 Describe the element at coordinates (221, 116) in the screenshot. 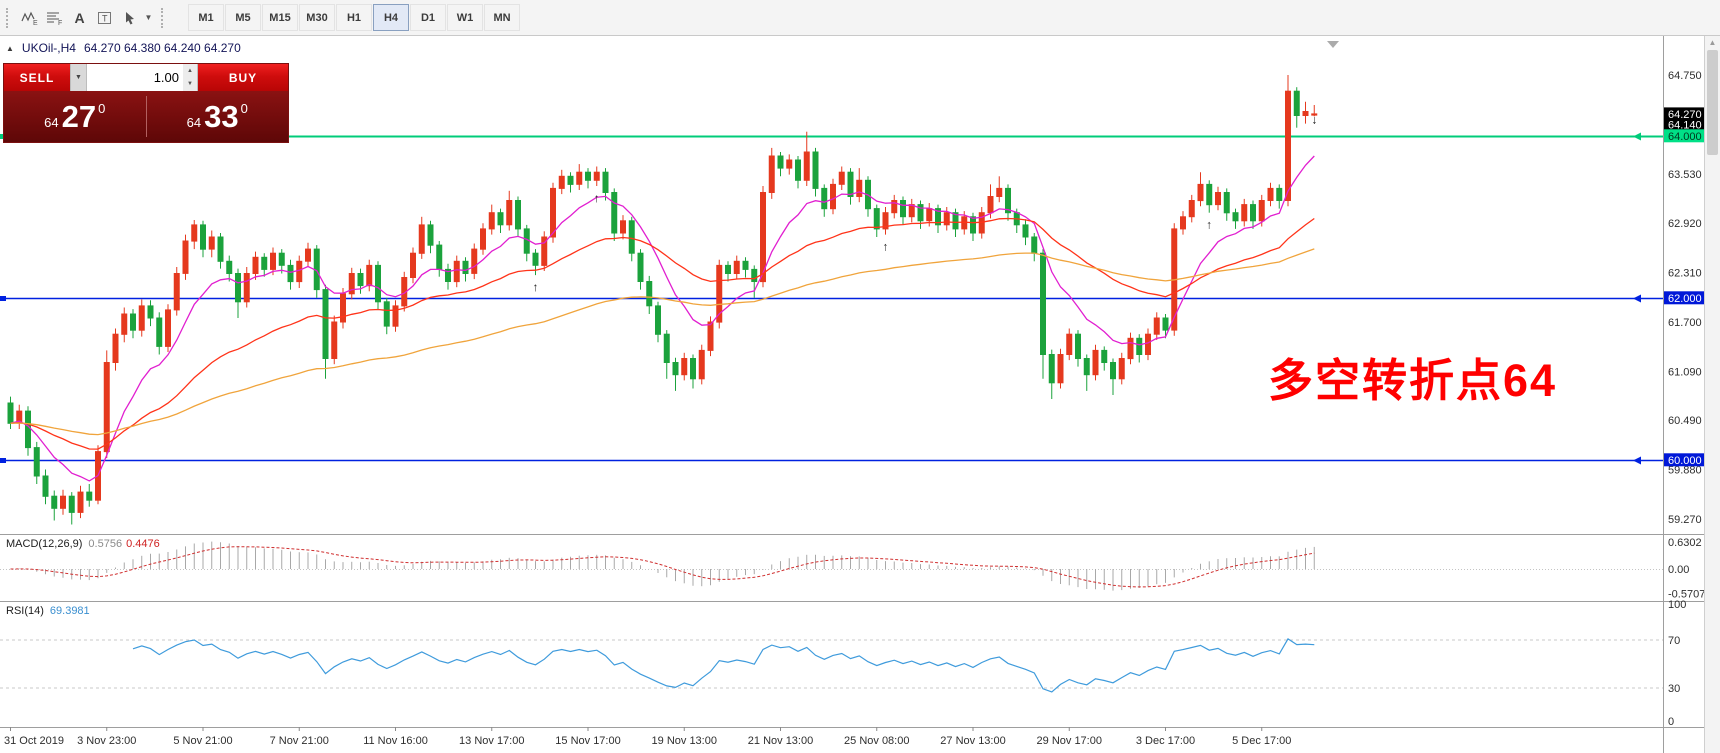

I see `buy-price-big: 33` at that location.